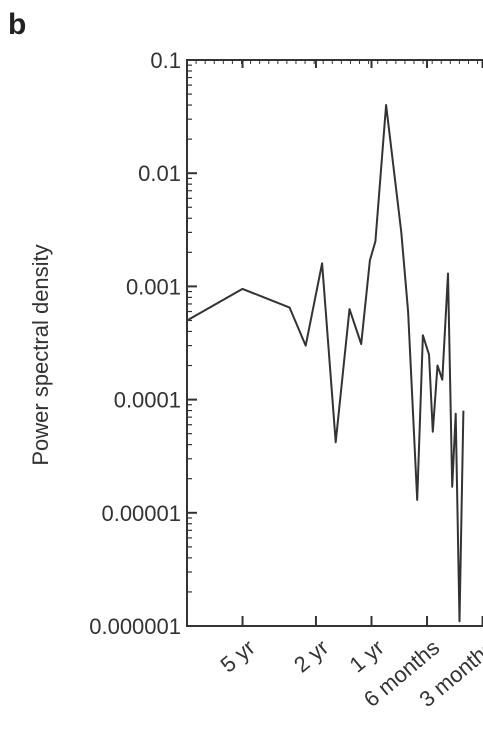 Image resolution: width=483 pixels, height=745 pixels. What do you see at coordinates (40, 354) in the screenshot?
I see `y-axis-label: Power spectral density` at bounding box center [40, 354].